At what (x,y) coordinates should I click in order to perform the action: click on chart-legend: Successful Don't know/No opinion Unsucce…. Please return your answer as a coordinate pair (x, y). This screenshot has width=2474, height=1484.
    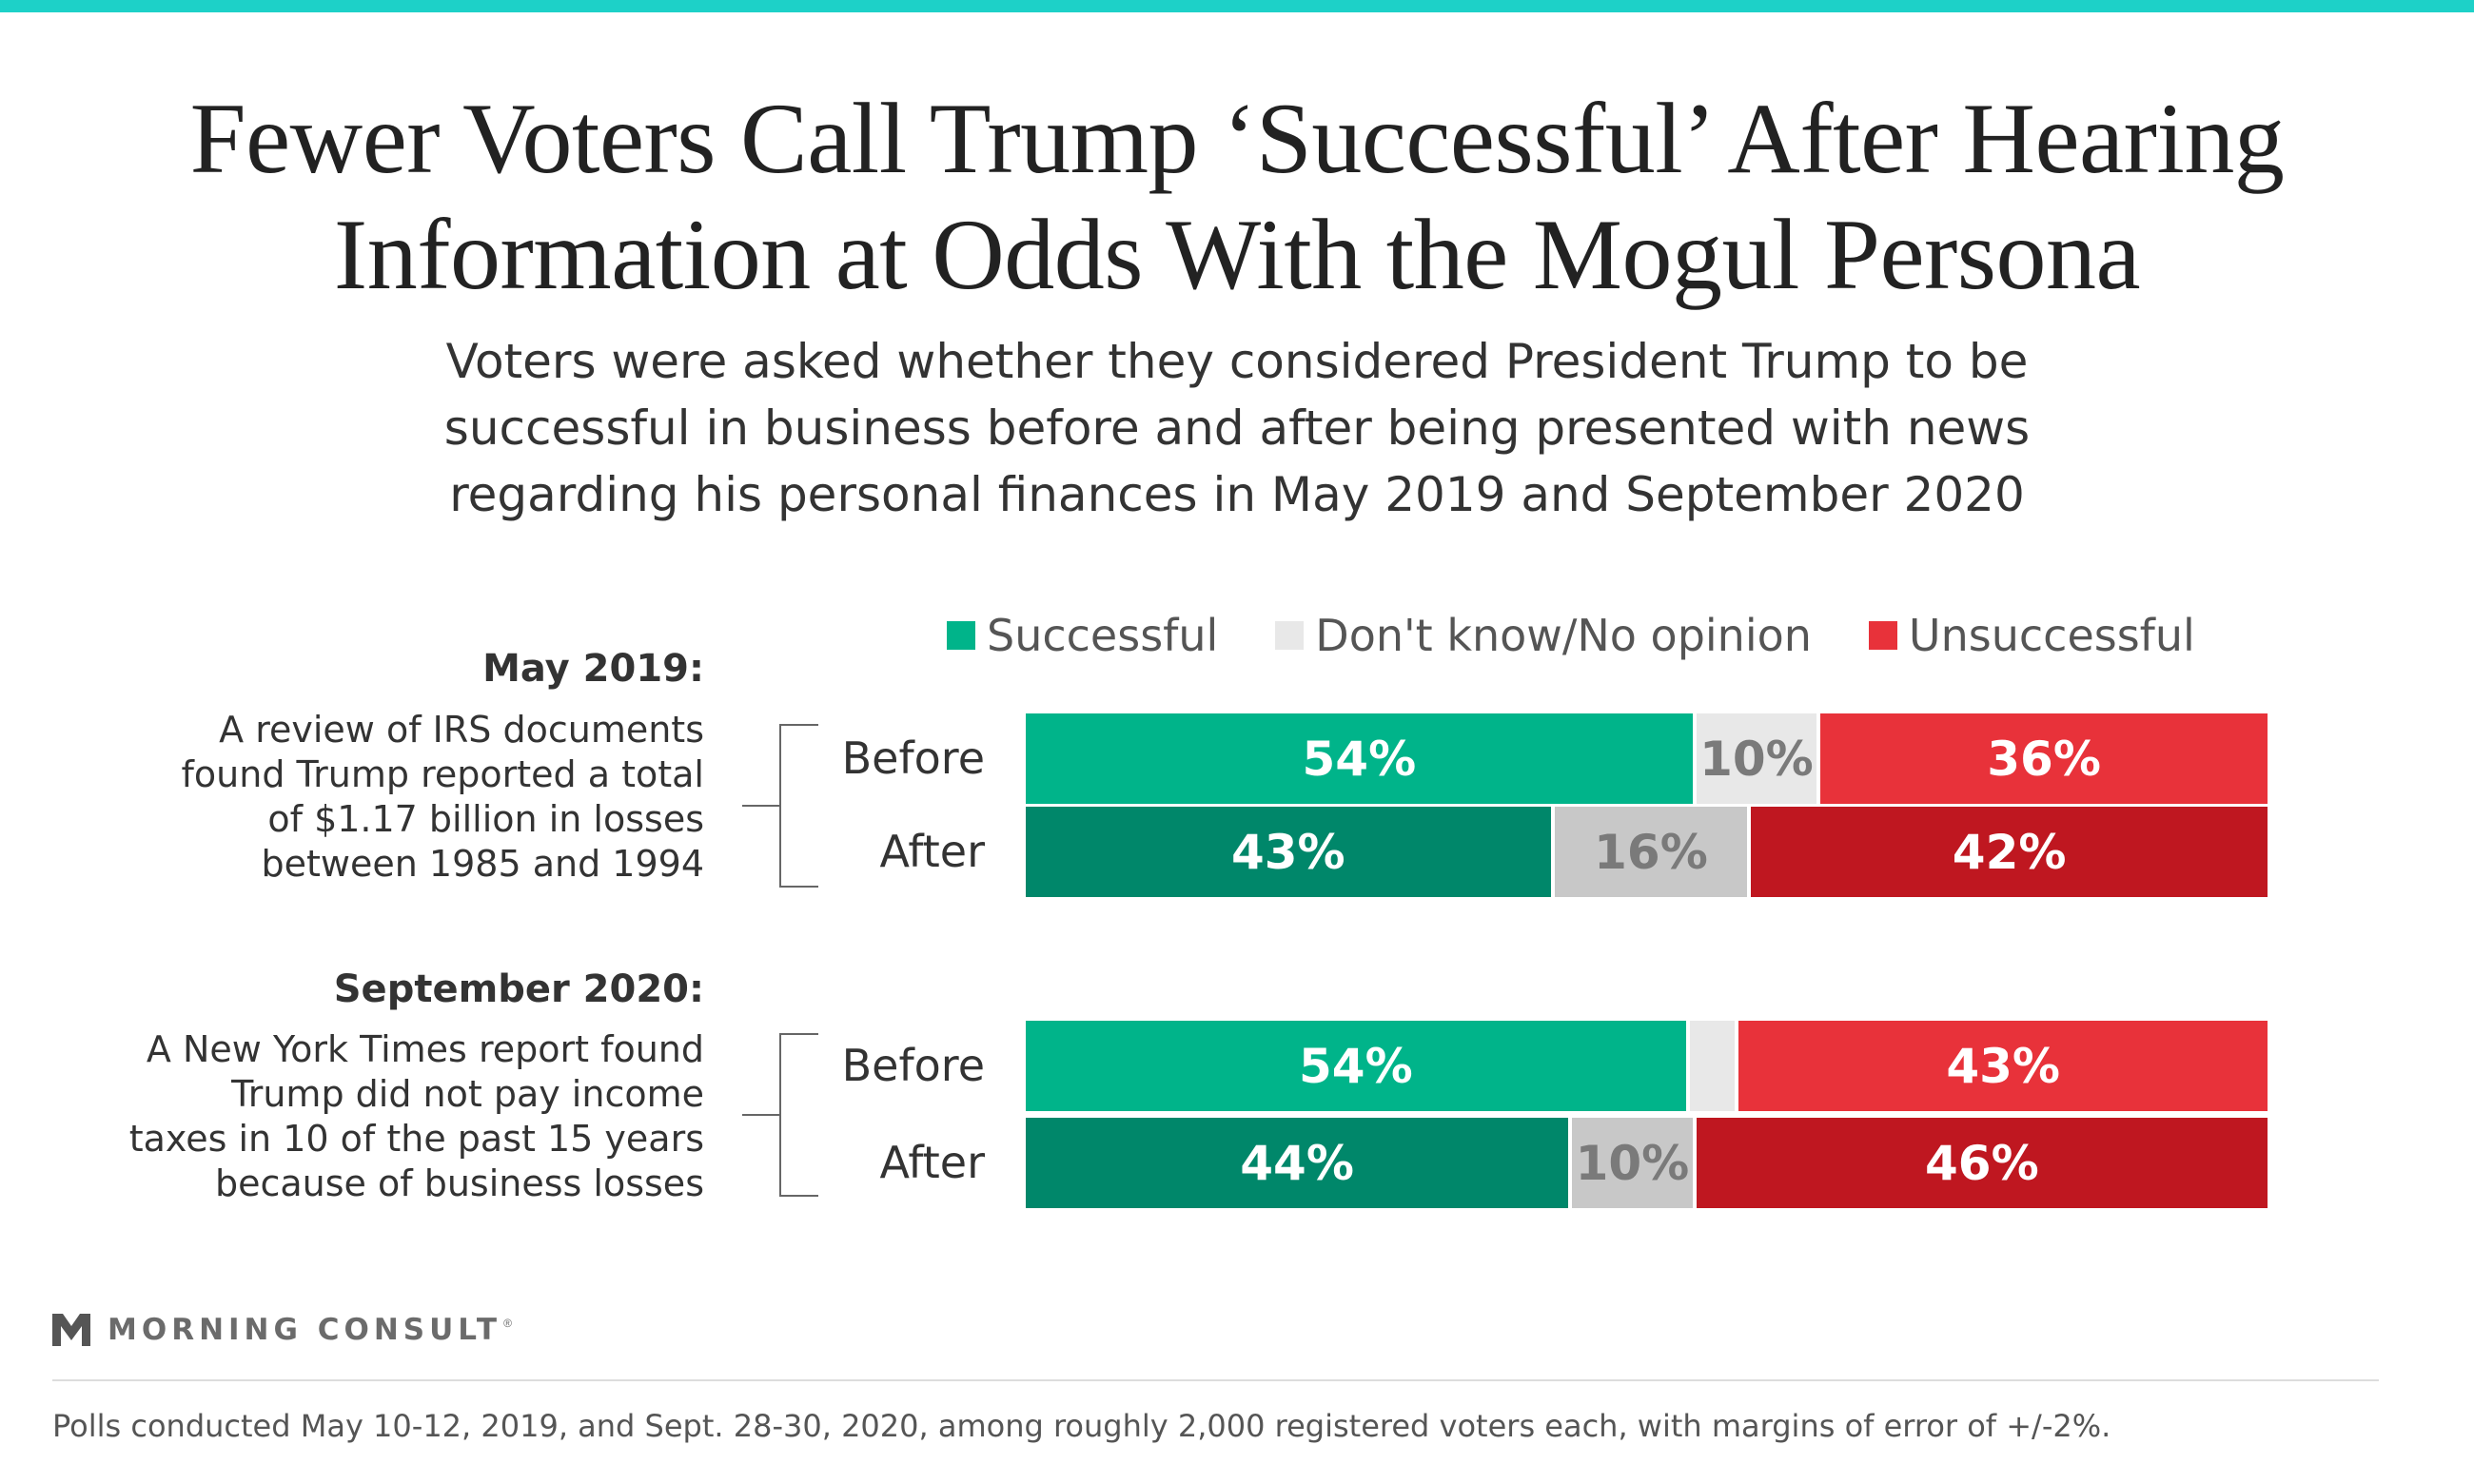
    Looking at the image, I should click on (1571, 635).